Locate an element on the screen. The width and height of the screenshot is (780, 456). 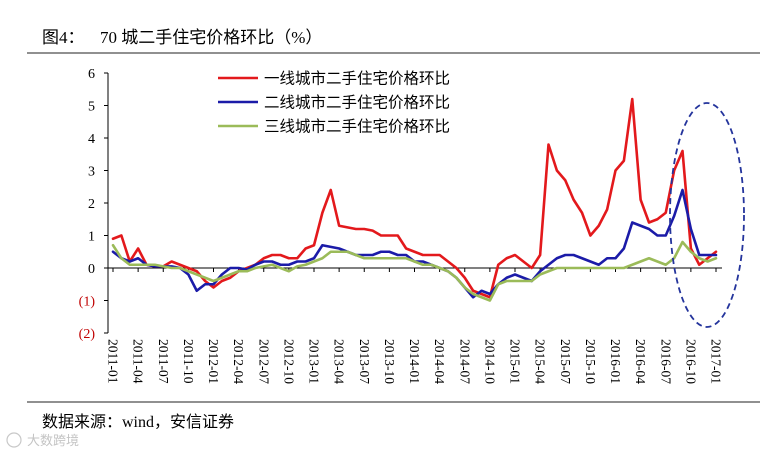
x-tick-label: 2017-01 is located at coordinates (716, 361).